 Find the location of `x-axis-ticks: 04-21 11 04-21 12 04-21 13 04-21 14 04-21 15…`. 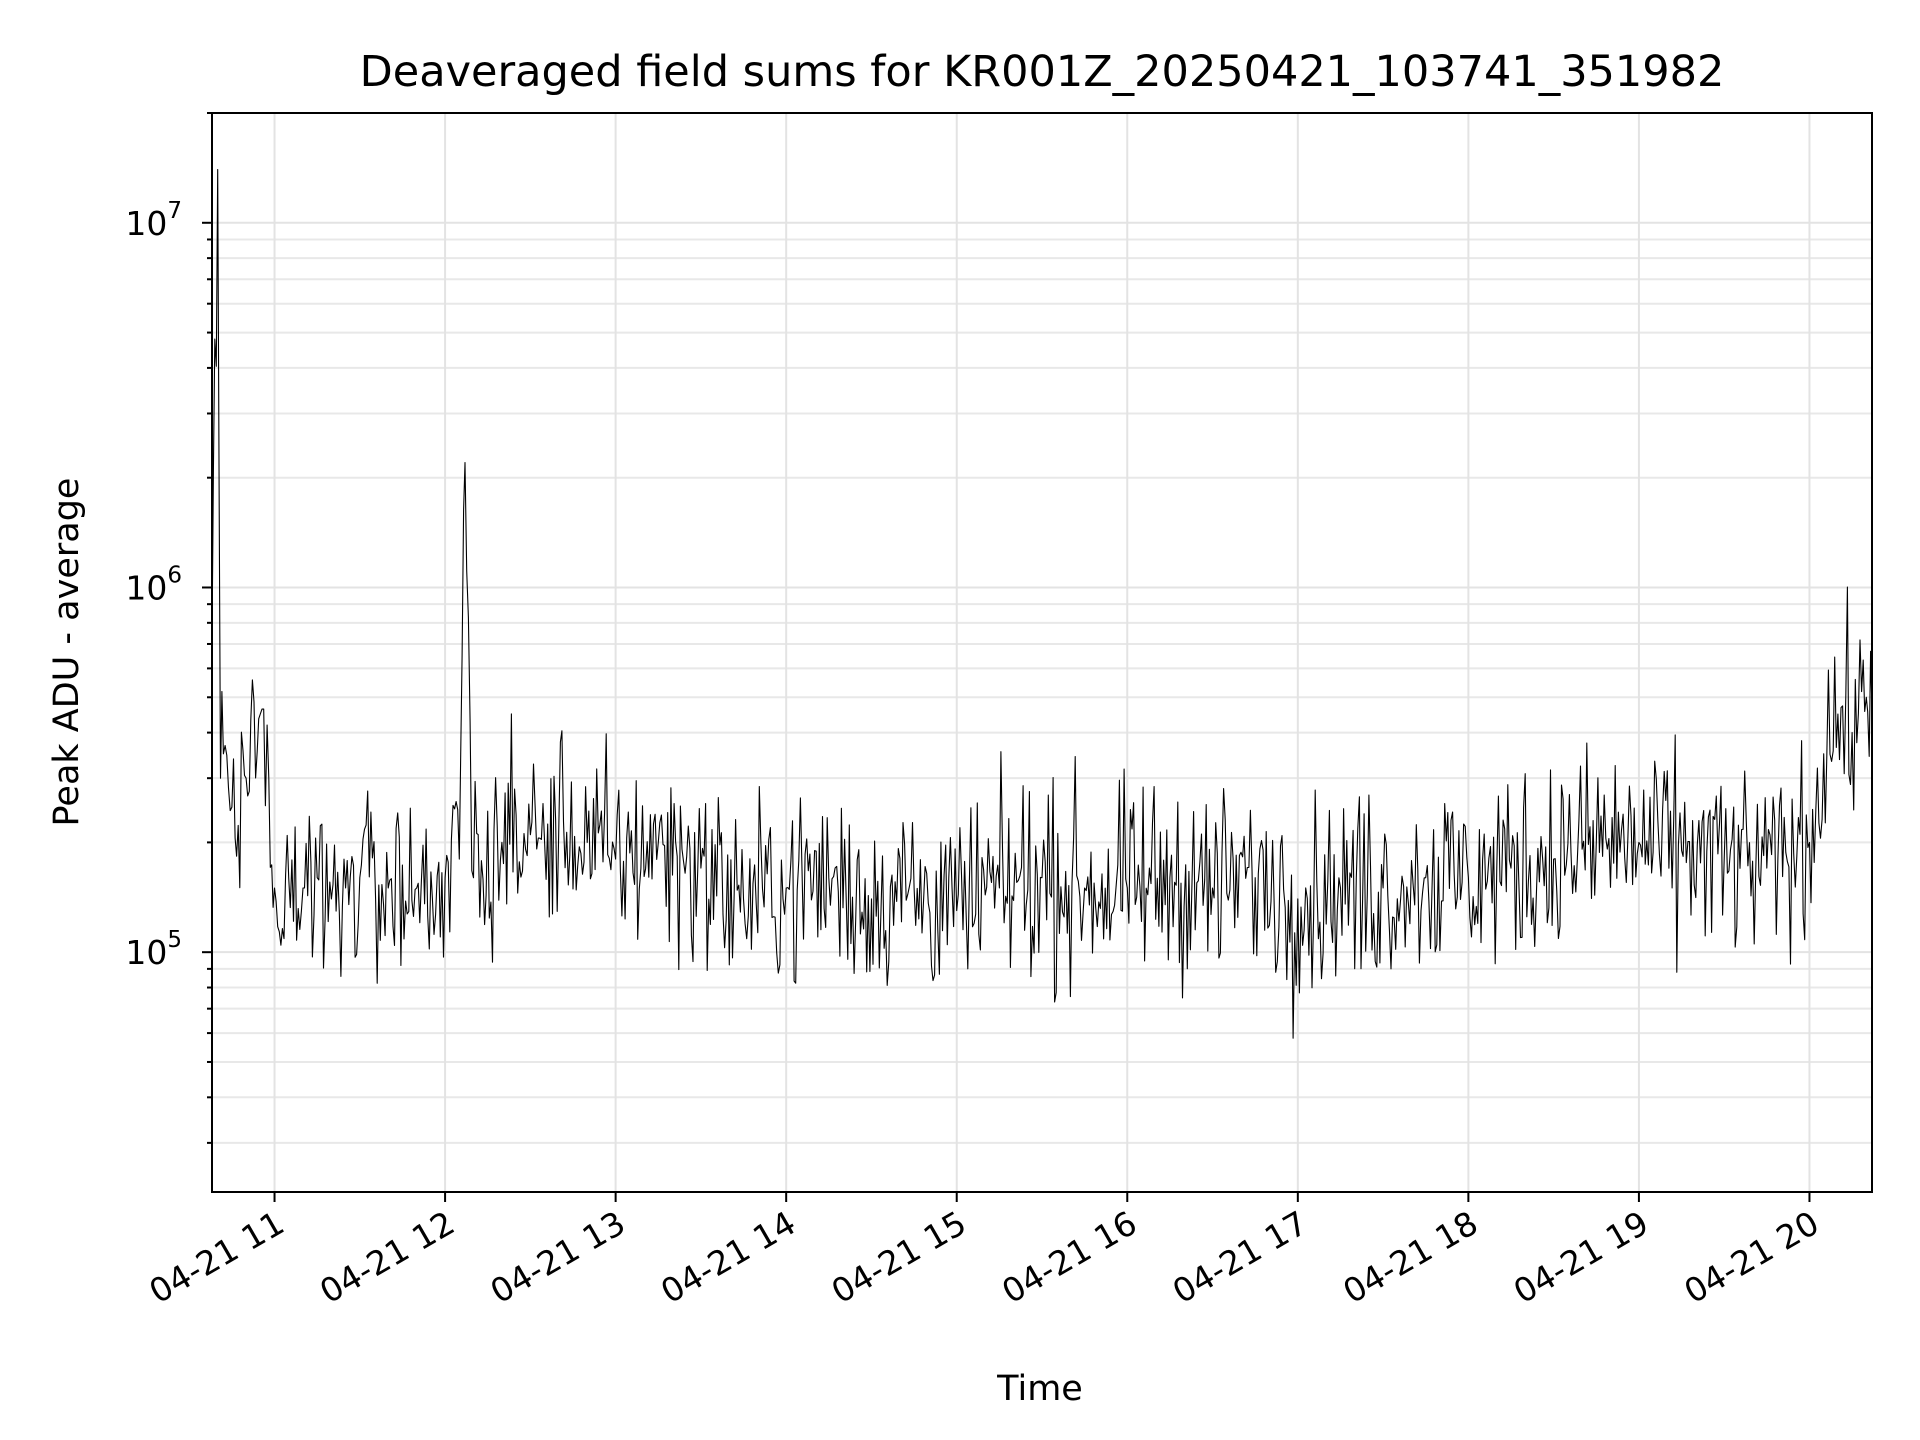

x-axis-ticks: 04-21 11 04-21 12 04-21 13 04-21 14 04-21 15… is located at coordinates (984, 1251).